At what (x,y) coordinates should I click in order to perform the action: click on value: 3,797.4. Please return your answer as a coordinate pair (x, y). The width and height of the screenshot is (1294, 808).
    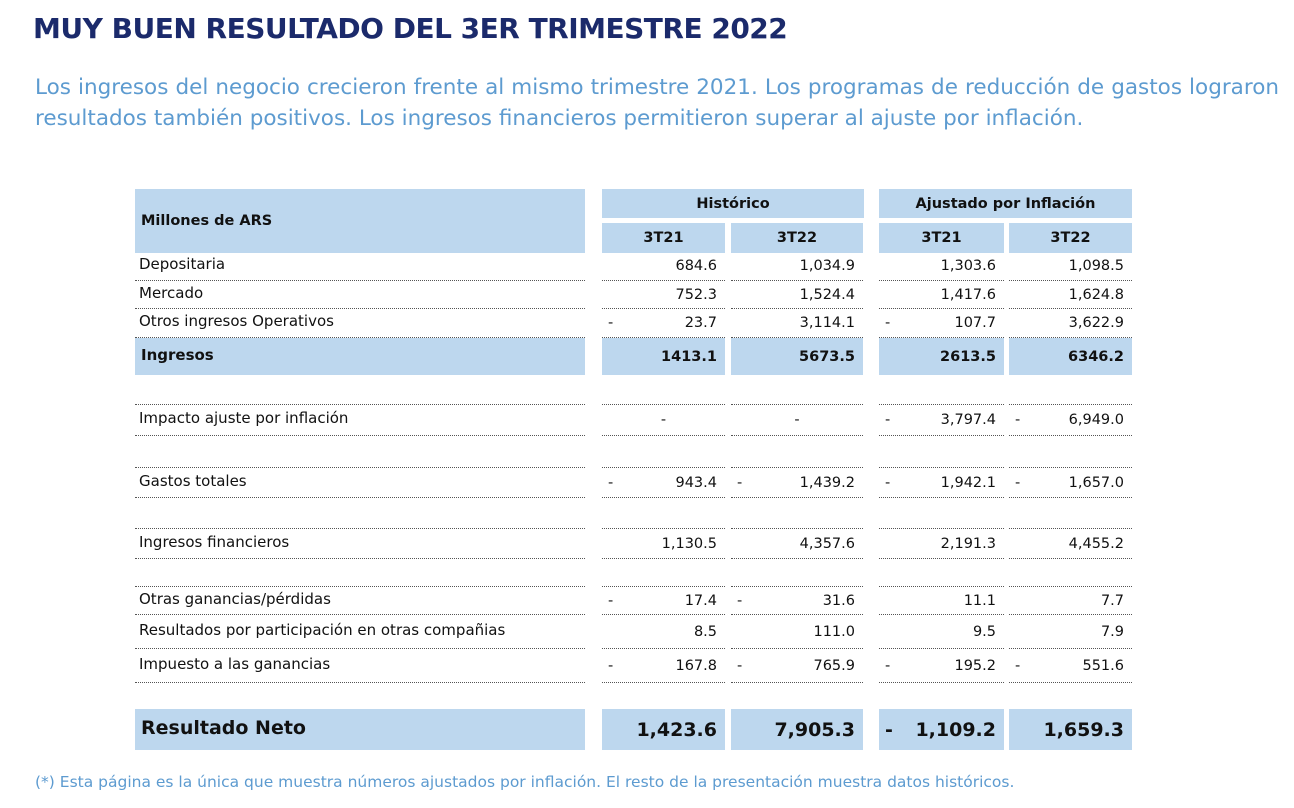
    Looking at the image, I should click on (968, 420).